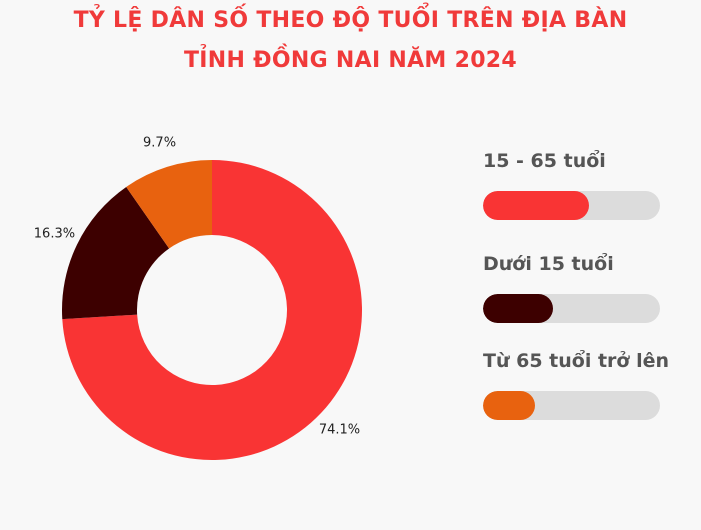  What do you see at coordinates (54, 233) in the screenshot?
I see `data-label: 16.3%` at bounding box center [54, 233].